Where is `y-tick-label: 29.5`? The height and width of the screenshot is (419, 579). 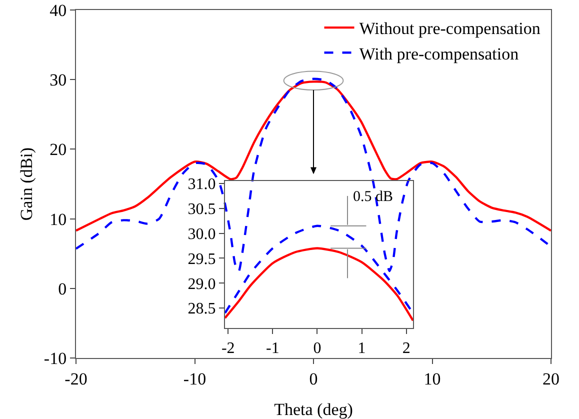
y-tick-label: 29.5 is located at coordinates (202, 259).